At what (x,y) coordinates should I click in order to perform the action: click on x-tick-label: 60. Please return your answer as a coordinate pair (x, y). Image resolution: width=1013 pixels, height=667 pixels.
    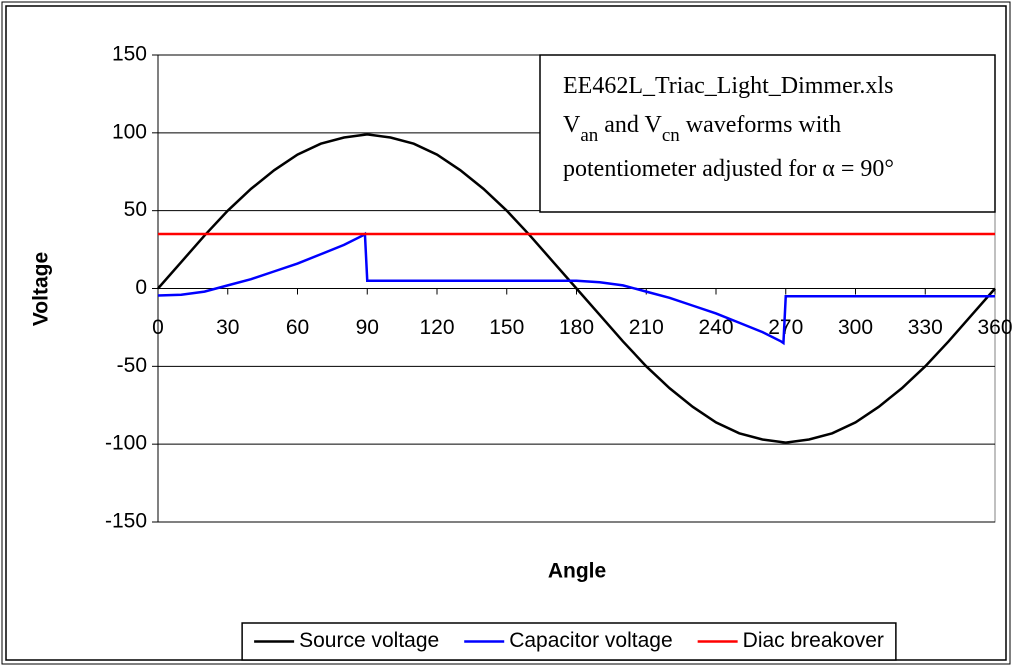
    Looking at the image, I should click on (297, 327).